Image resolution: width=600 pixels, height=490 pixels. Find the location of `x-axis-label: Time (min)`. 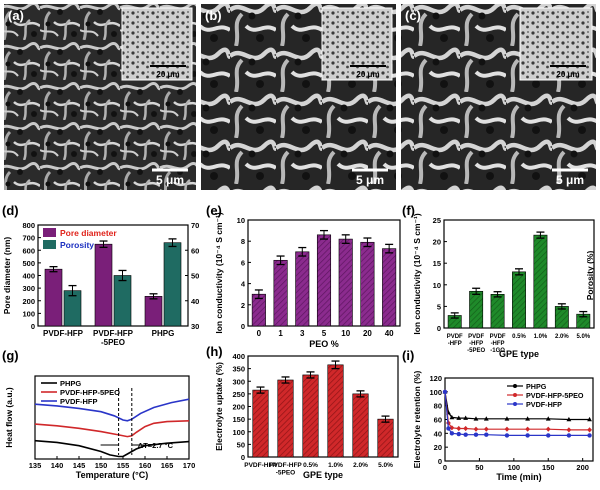

x-axis-label: Time (min) is located at coordinates (518, 477).